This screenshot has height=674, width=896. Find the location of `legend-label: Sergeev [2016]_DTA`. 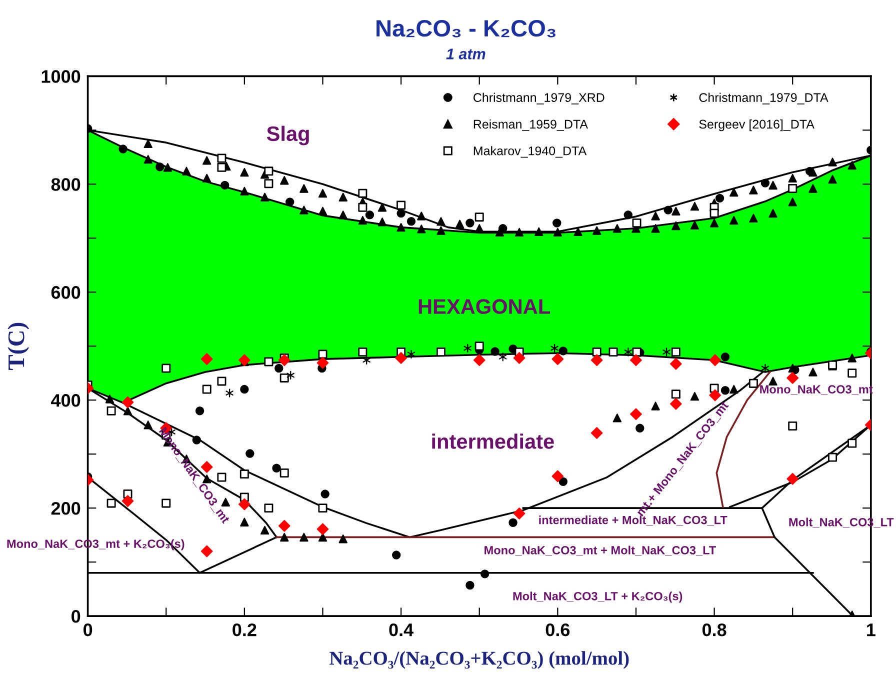

legend-label: Sergeev [2016]_DTA is located at coordinates (756, 125).